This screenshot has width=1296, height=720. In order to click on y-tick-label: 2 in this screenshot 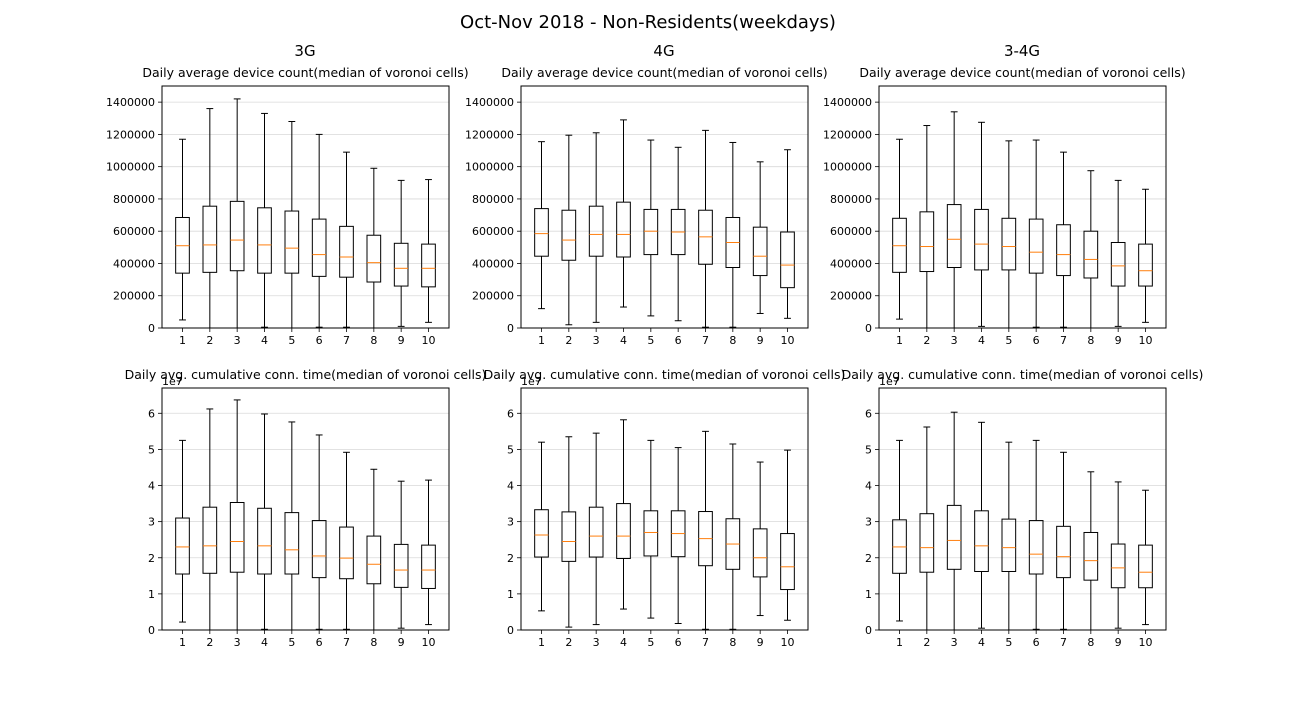, I will do `click(151, 558)`.